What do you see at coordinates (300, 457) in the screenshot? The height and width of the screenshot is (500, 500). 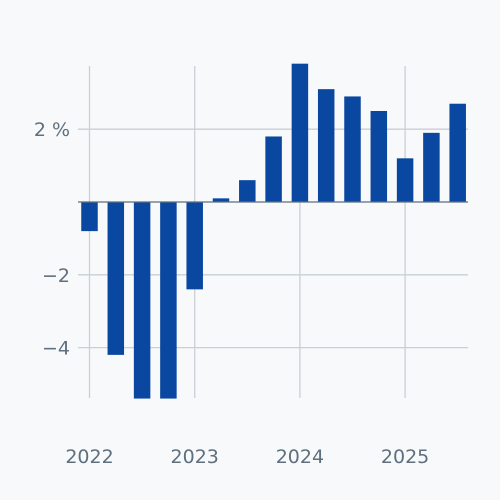 I see `x-tick-label: 2024` at bounding box center [300, 457].